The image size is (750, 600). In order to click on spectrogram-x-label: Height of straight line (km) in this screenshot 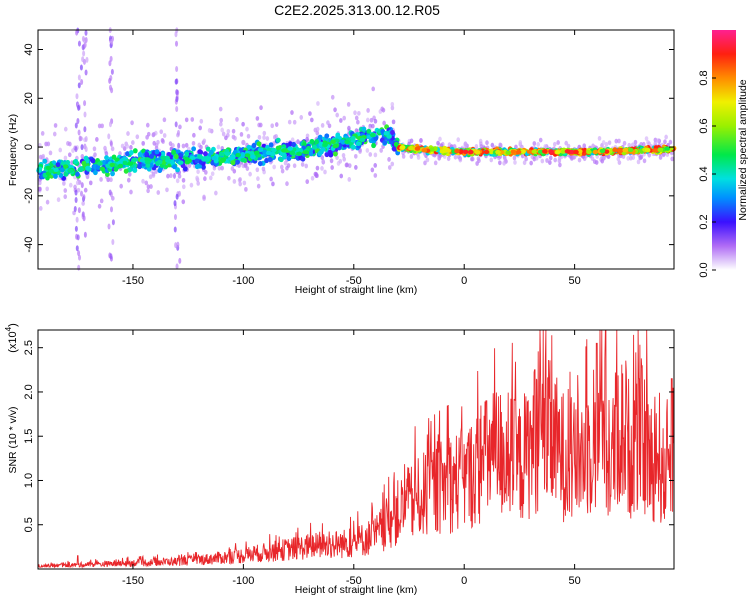, I will do `click(356, 290)`.